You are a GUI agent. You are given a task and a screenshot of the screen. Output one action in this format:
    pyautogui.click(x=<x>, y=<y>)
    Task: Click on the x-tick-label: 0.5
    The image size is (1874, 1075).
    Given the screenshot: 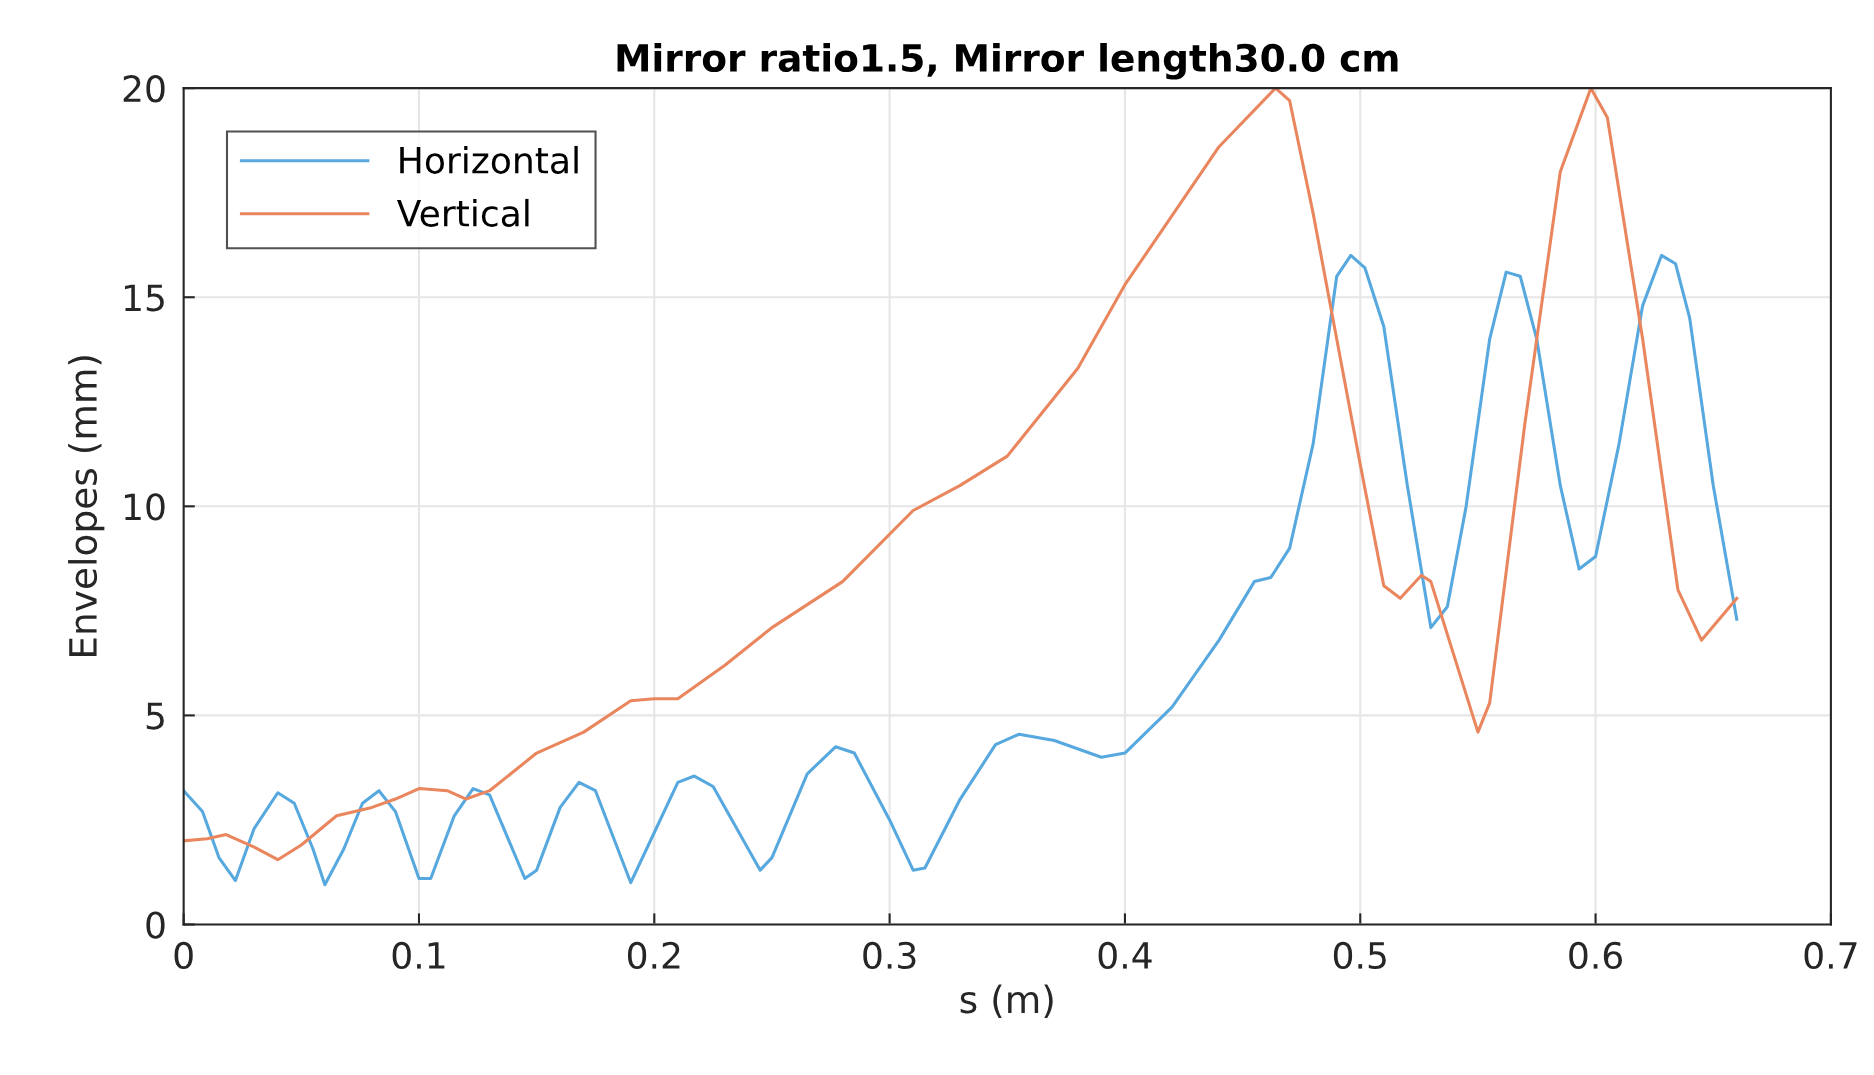 What is the action you would take?
    pyautogui.click(x=1359, y=955)
    